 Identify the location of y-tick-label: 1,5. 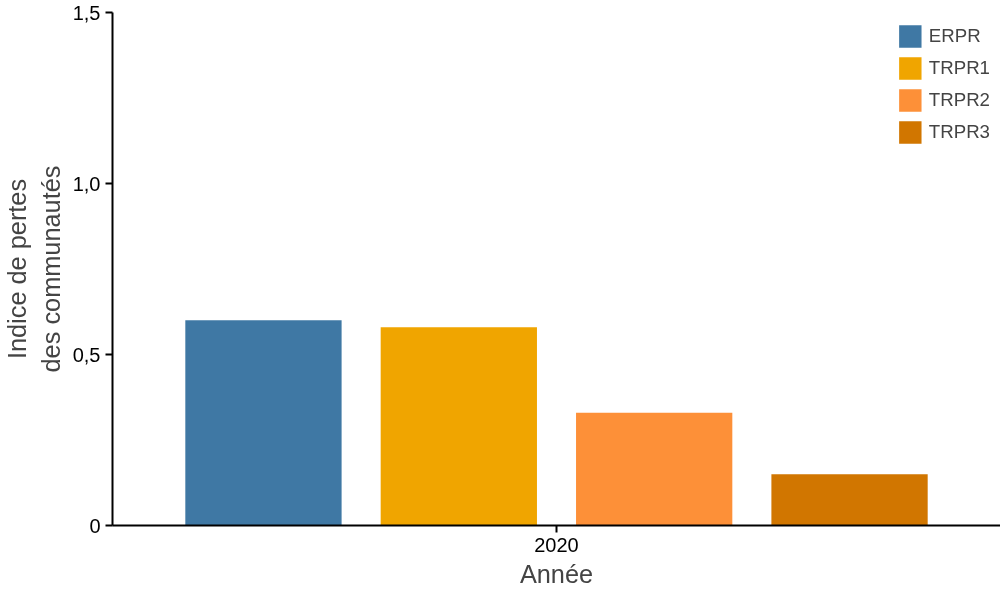
(86, 12).